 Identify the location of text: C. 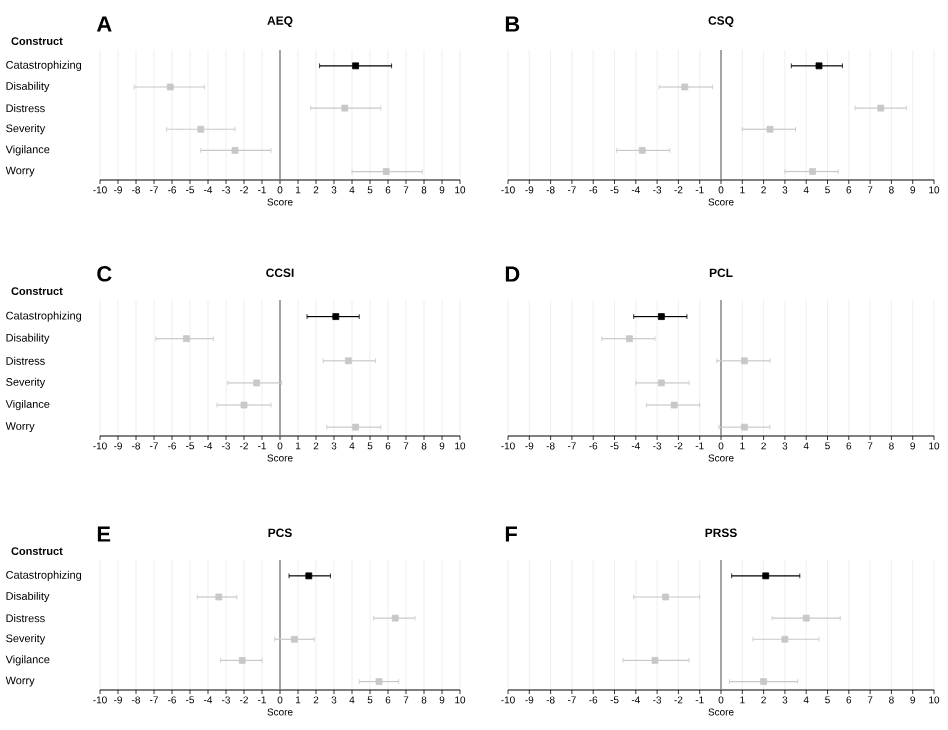
(104, 274).